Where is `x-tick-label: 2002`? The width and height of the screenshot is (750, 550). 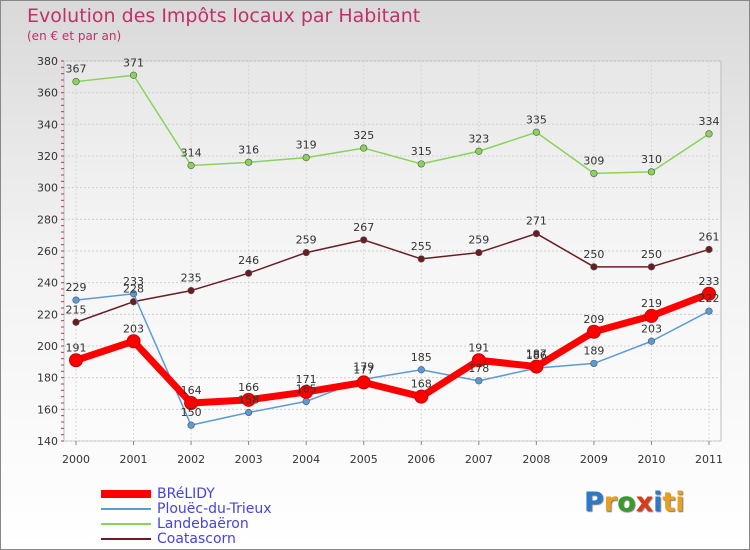 x-tick-label: 2002 is located at coordinates (191, 459).